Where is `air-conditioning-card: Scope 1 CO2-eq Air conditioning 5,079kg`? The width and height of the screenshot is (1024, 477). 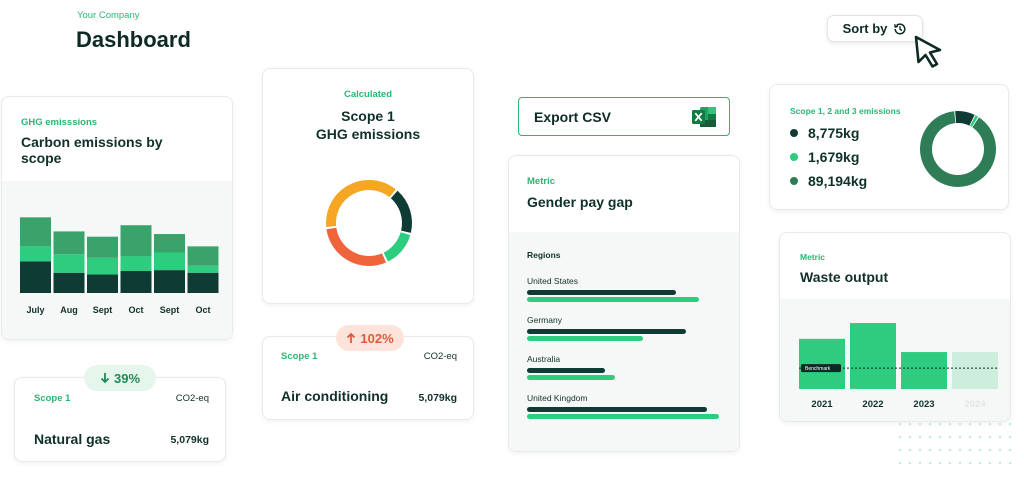
air-conditioning-card: Scope 1 CO2-eq Air conditioning 5,079kg is located at coordinates (368, 378).